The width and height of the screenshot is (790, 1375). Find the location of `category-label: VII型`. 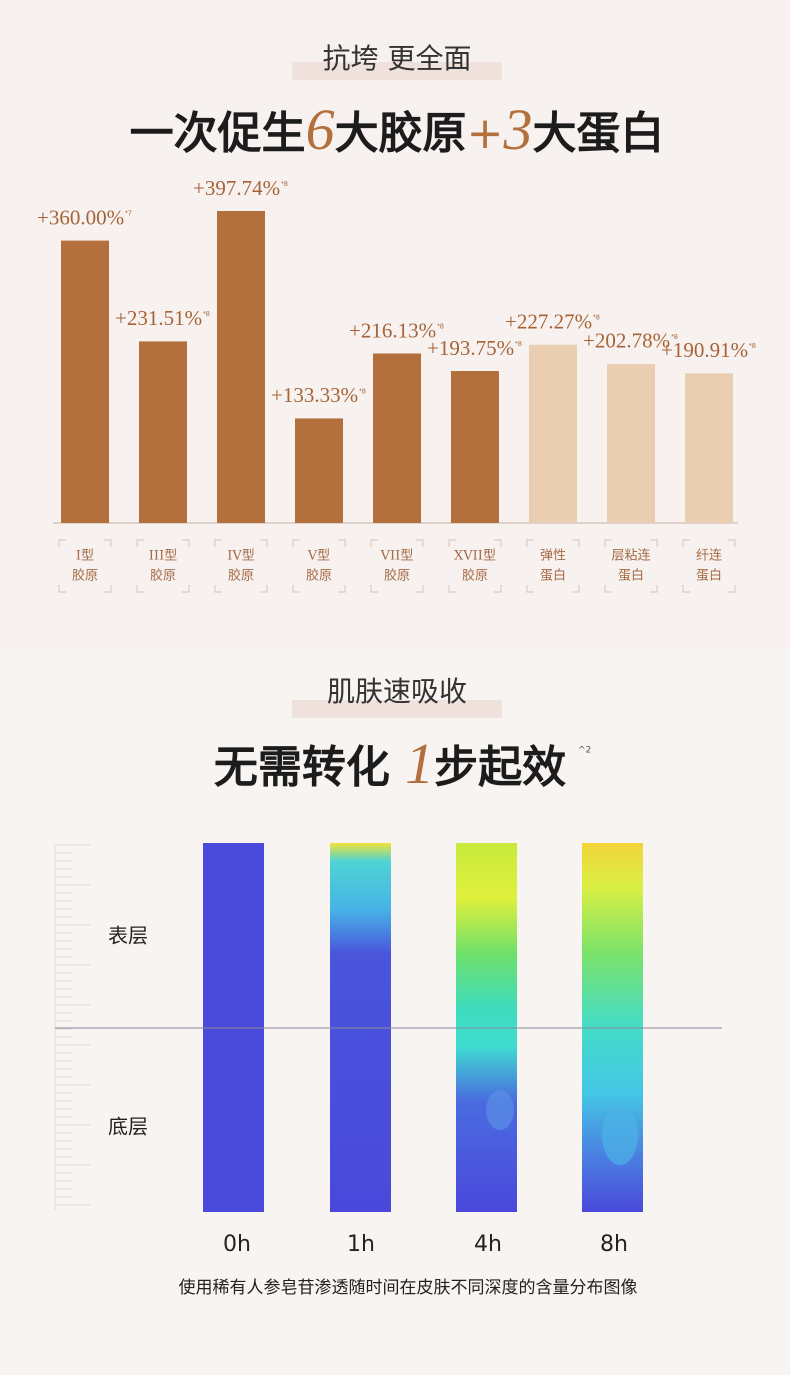

category-label: VII型 is located at coordinates (397, 556).